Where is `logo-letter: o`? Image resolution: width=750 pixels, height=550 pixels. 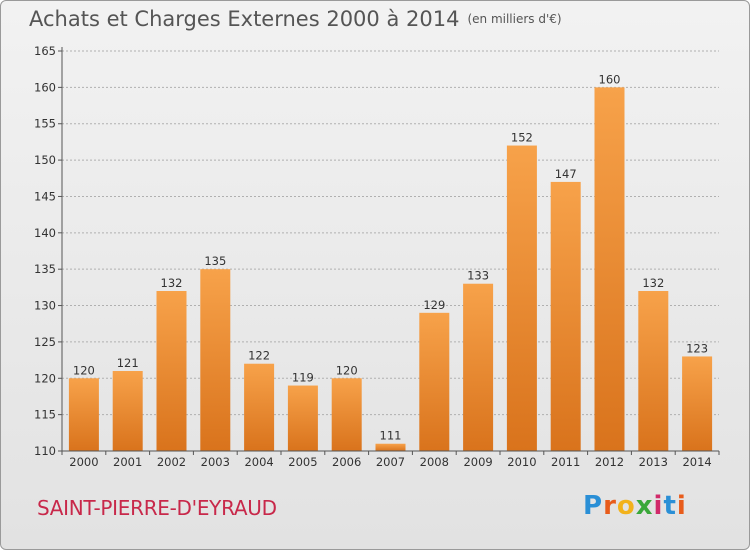
logo-letter: o is located at coordinates (626, 506).